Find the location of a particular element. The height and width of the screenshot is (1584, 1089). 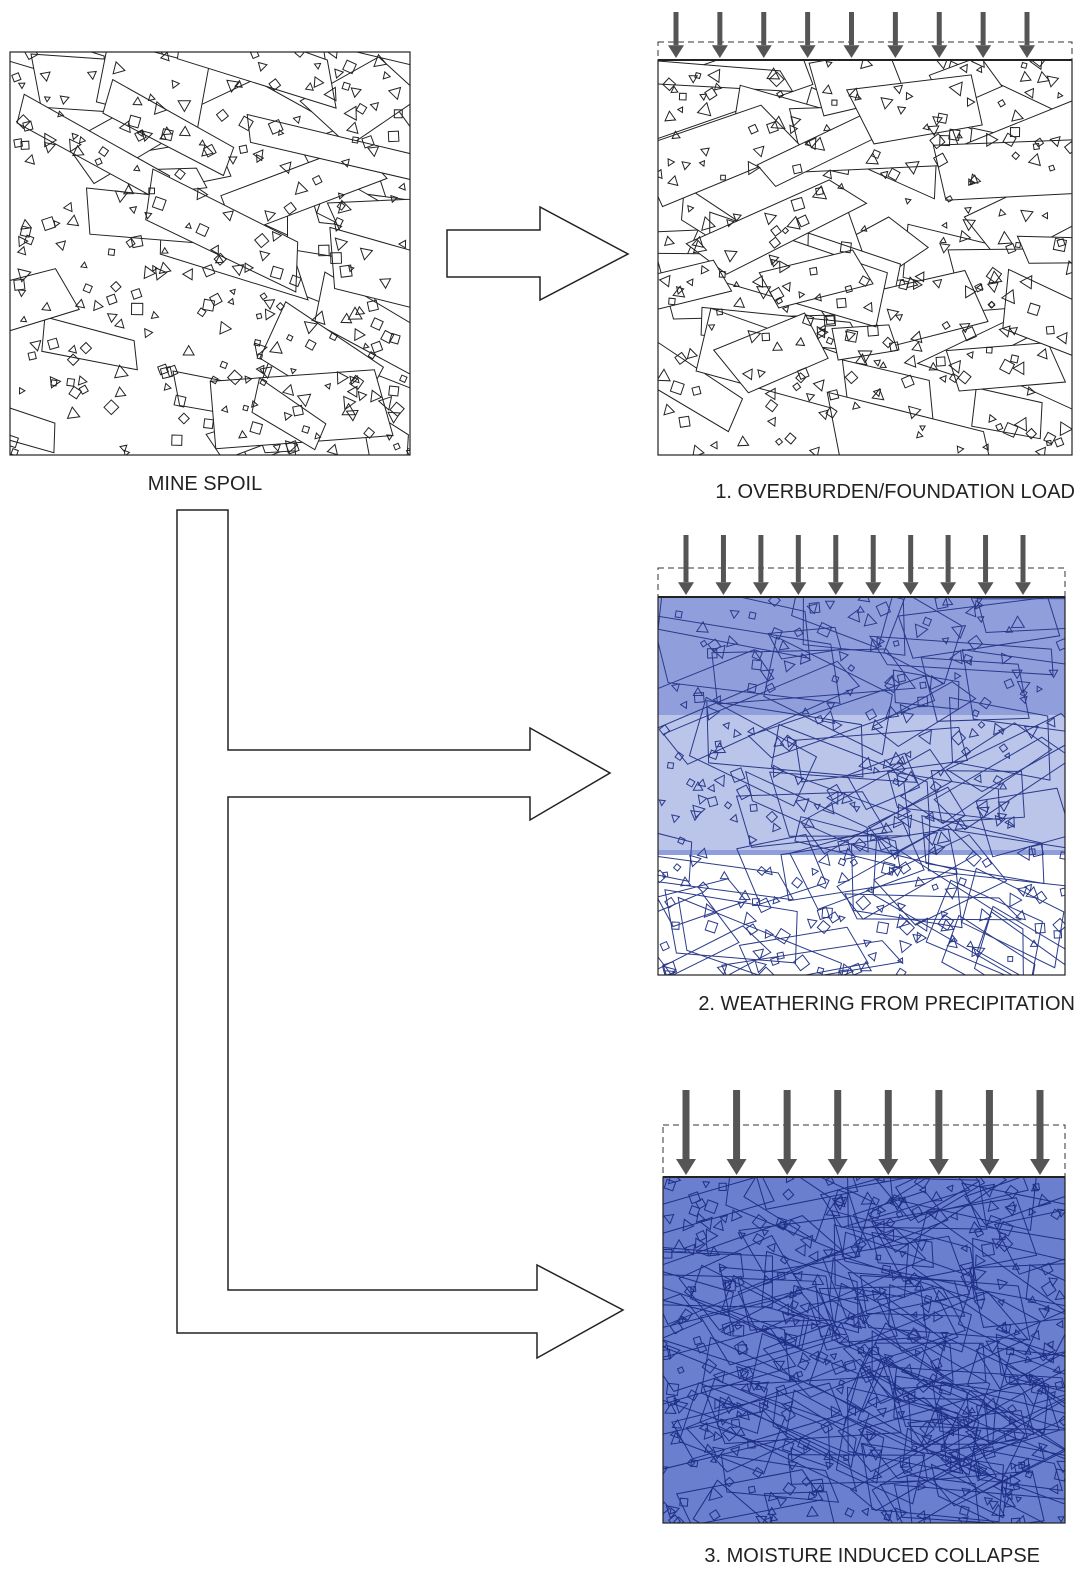

rock-texture is located at coordinates (861, 786).